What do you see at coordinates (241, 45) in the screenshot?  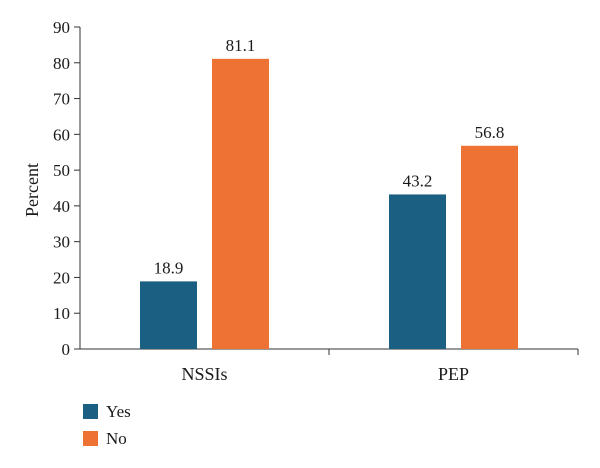 I see `data-label: 81.1` at bounding box center [241, 45].